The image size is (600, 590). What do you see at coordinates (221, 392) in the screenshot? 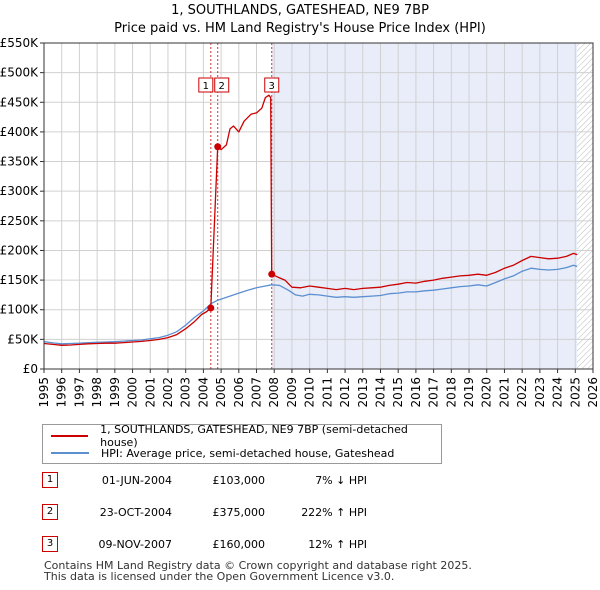
I see `x-tick-label: 2005` at bounding box center [221, 392].